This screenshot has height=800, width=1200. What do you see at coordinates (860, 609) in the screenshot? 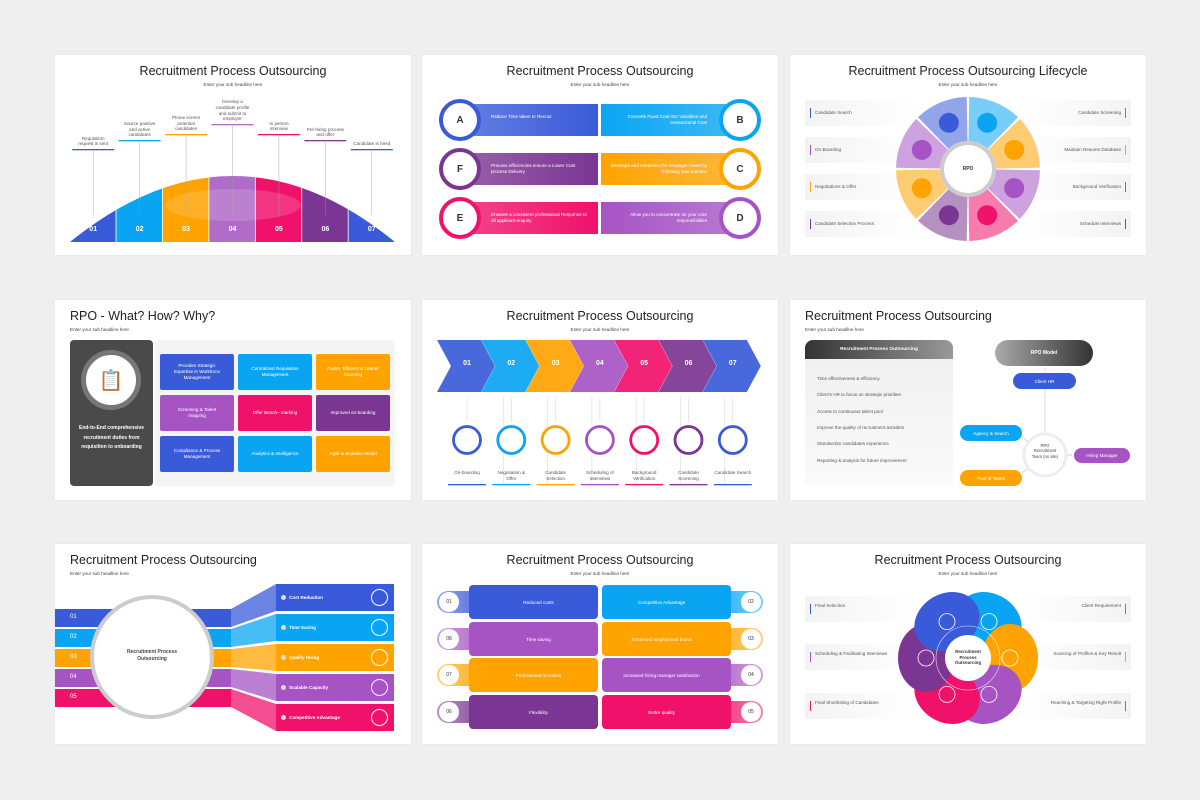
I see `process-item: Final Selection` at bounding box center [860, 609].